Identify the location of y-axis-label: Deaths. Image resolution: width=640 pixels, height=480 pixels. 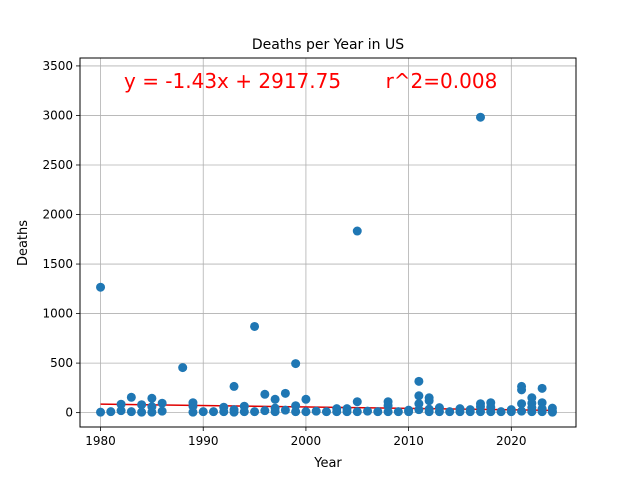
(23, 243).